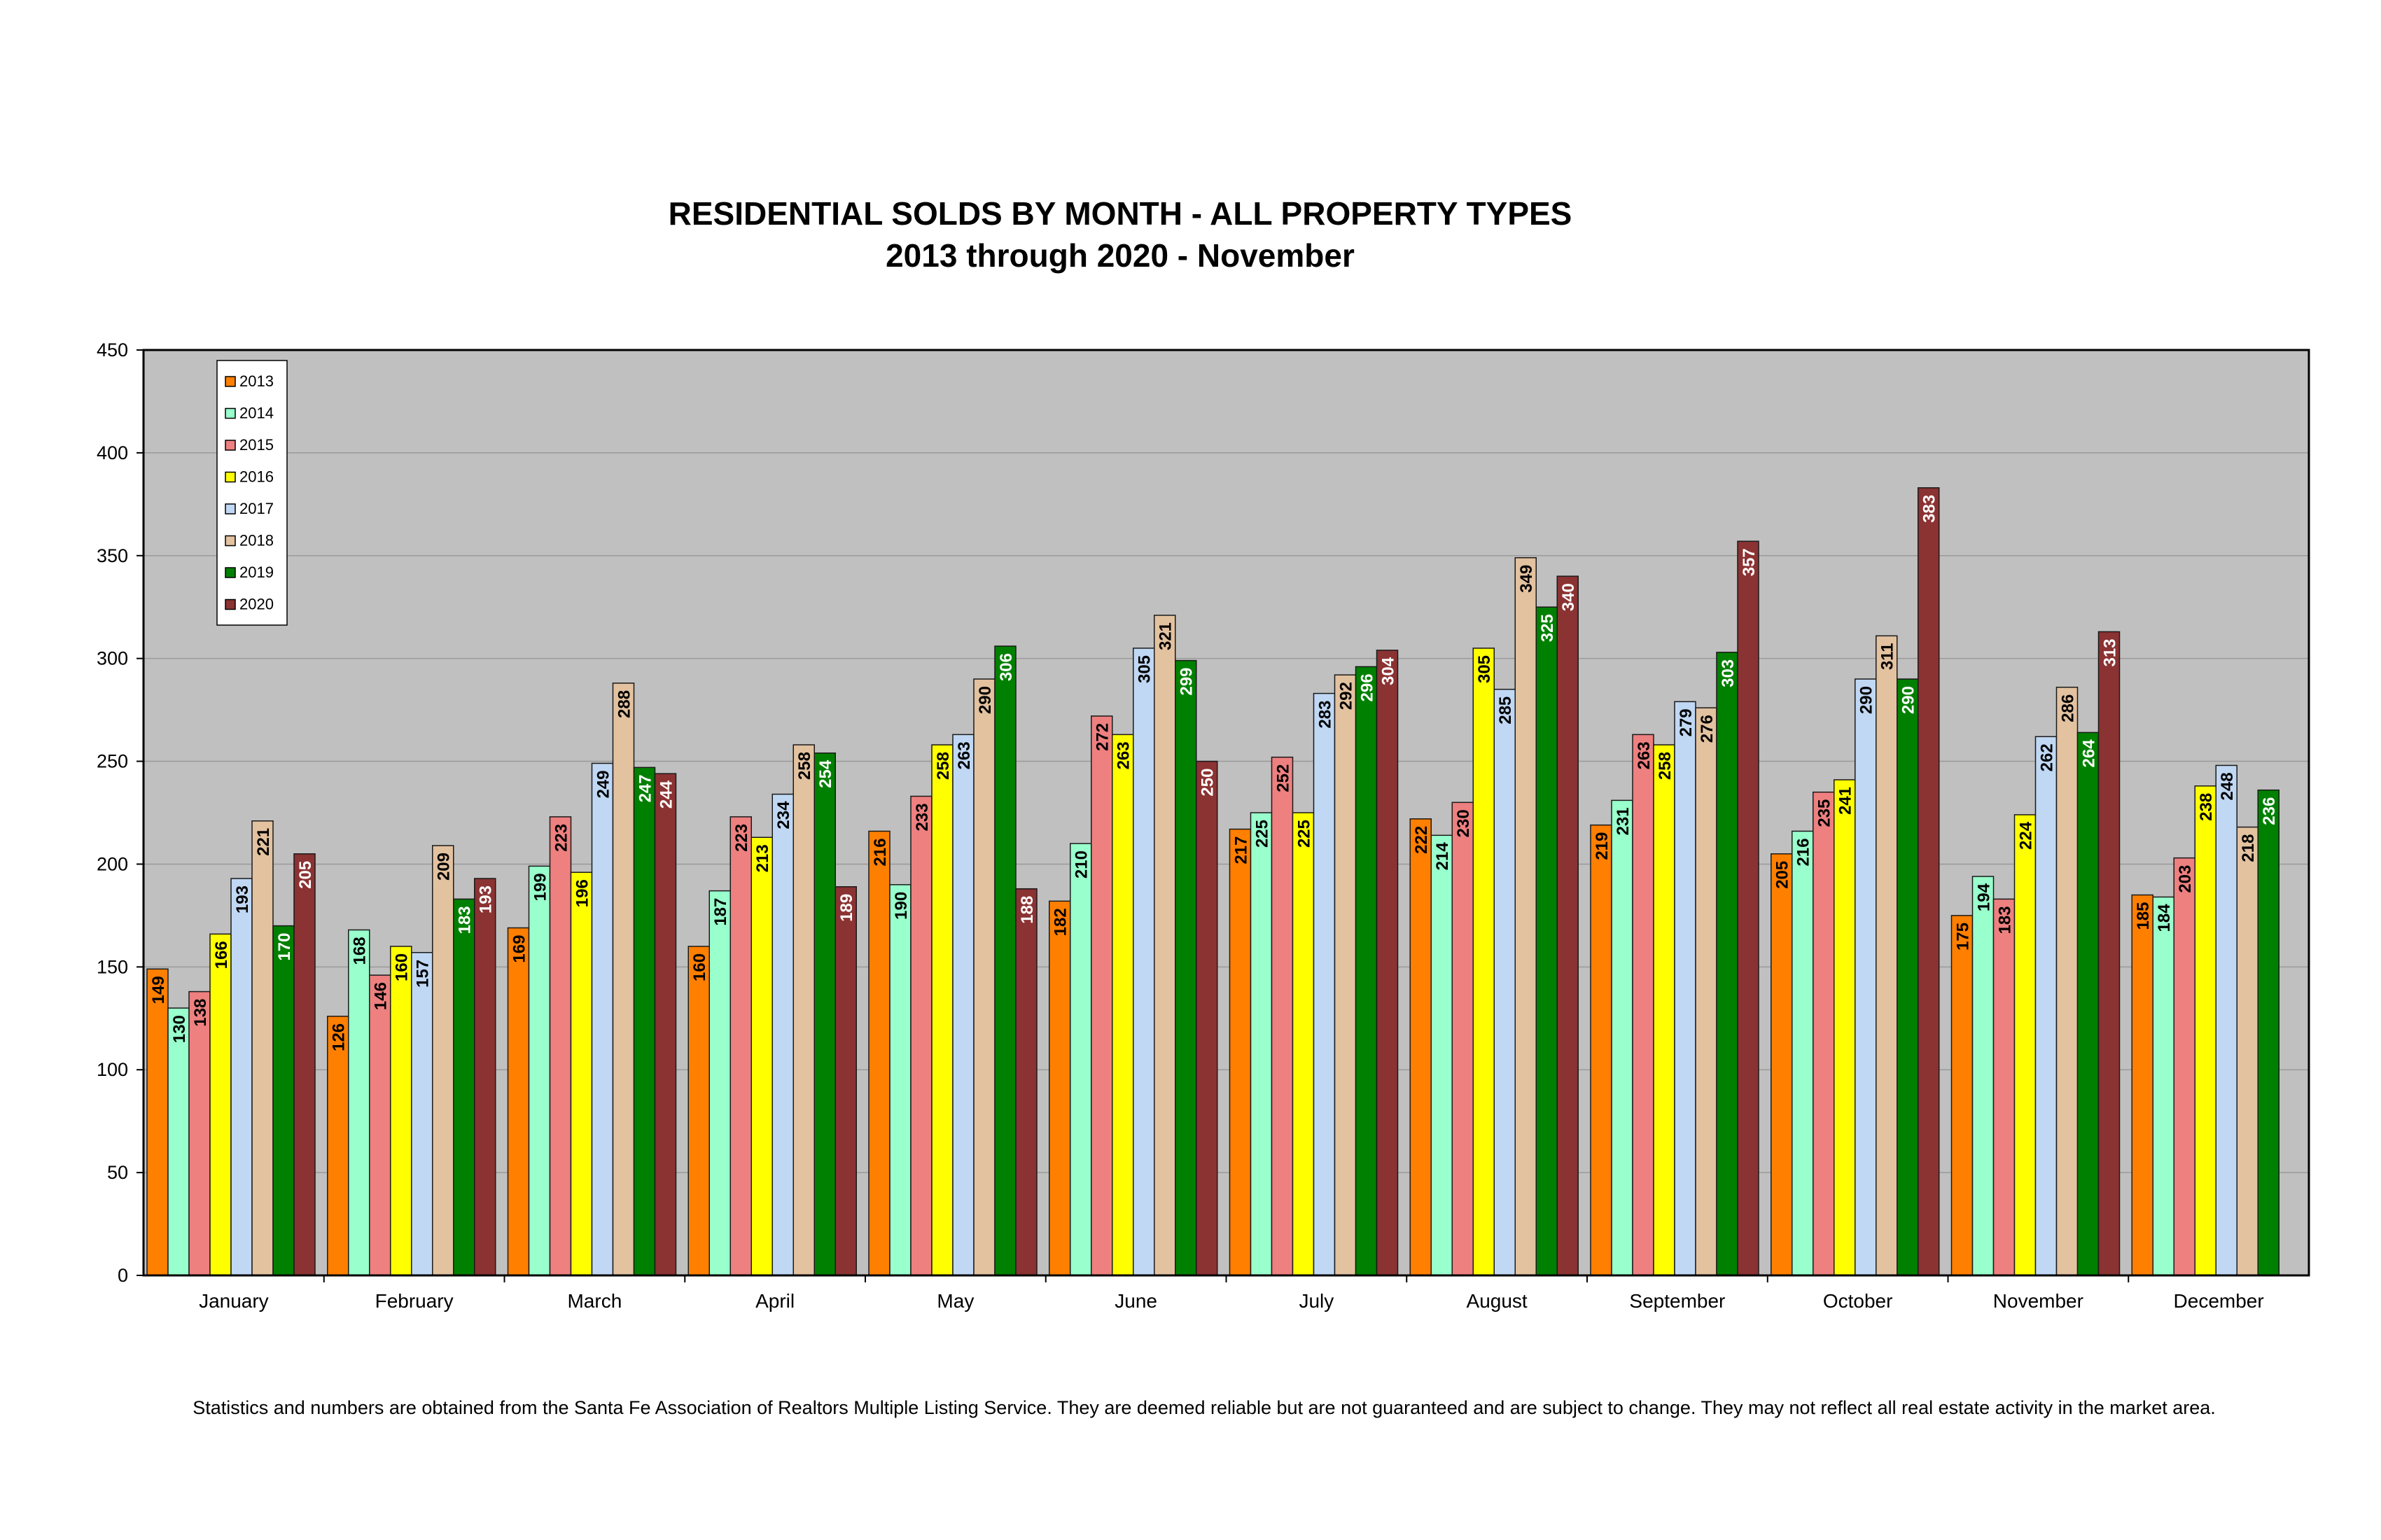  Describe the element at coordinates (2164, 918) in the screenshot. I see `data-label: 184` at that location.